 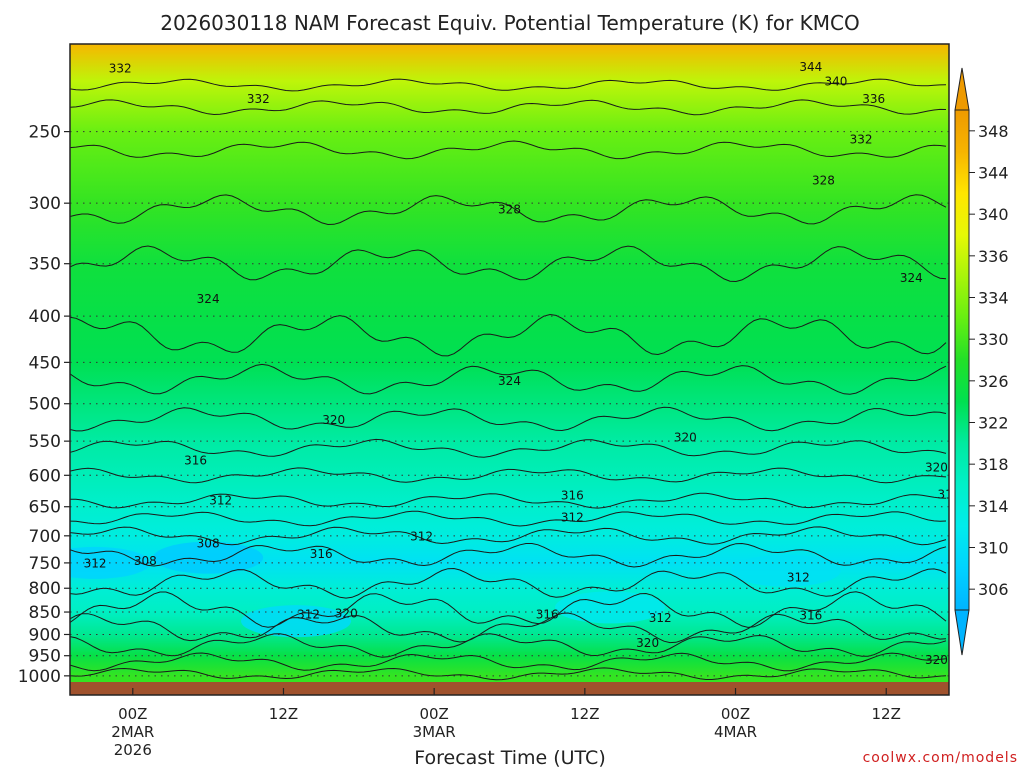 What do you see at coordinates (509, 688) in the screenshot?
I see `ground-surface` at bounding box center [509, 688].